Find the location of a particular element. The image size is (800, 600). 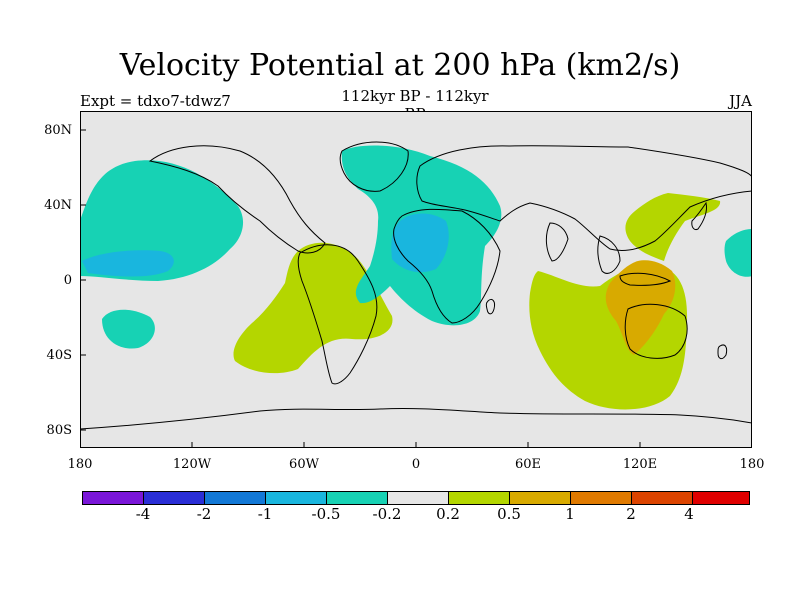

colorbar is located at coordinates (416, 498).